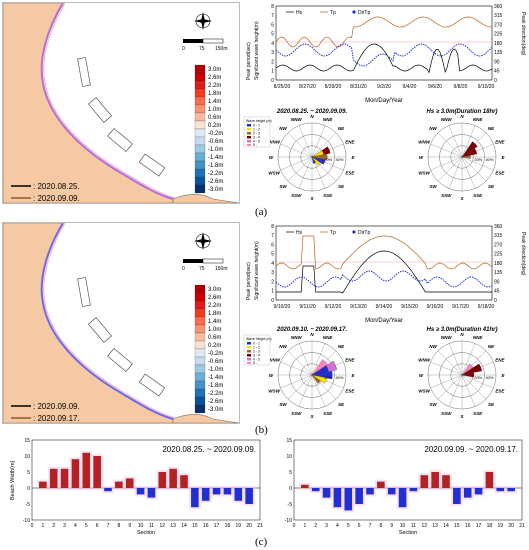  What do you see at coordinates (209, 449) in the screenshot?
I see `bar-chart-title: 2020.08.25. ~ 2020.09.09.` at bounding box center [209, 449].